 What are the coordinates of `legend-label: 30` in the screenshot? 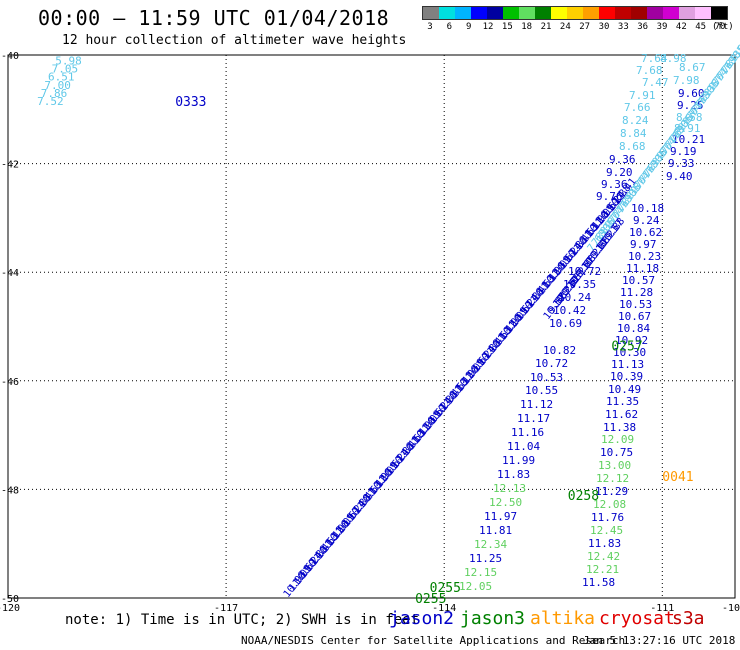 It's located at (604, 27).